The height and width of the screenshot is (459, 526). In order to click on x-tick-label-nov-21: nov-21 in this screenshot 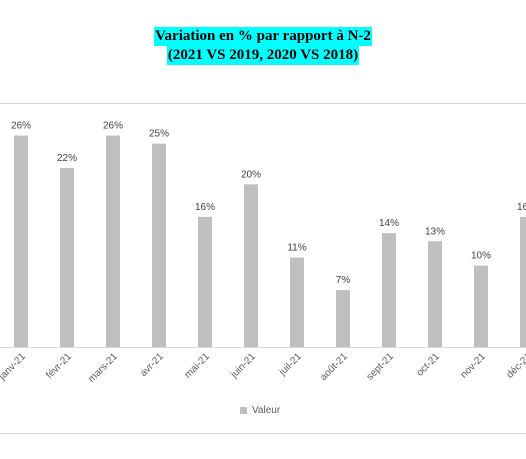, I will do `click(474, 366)`.